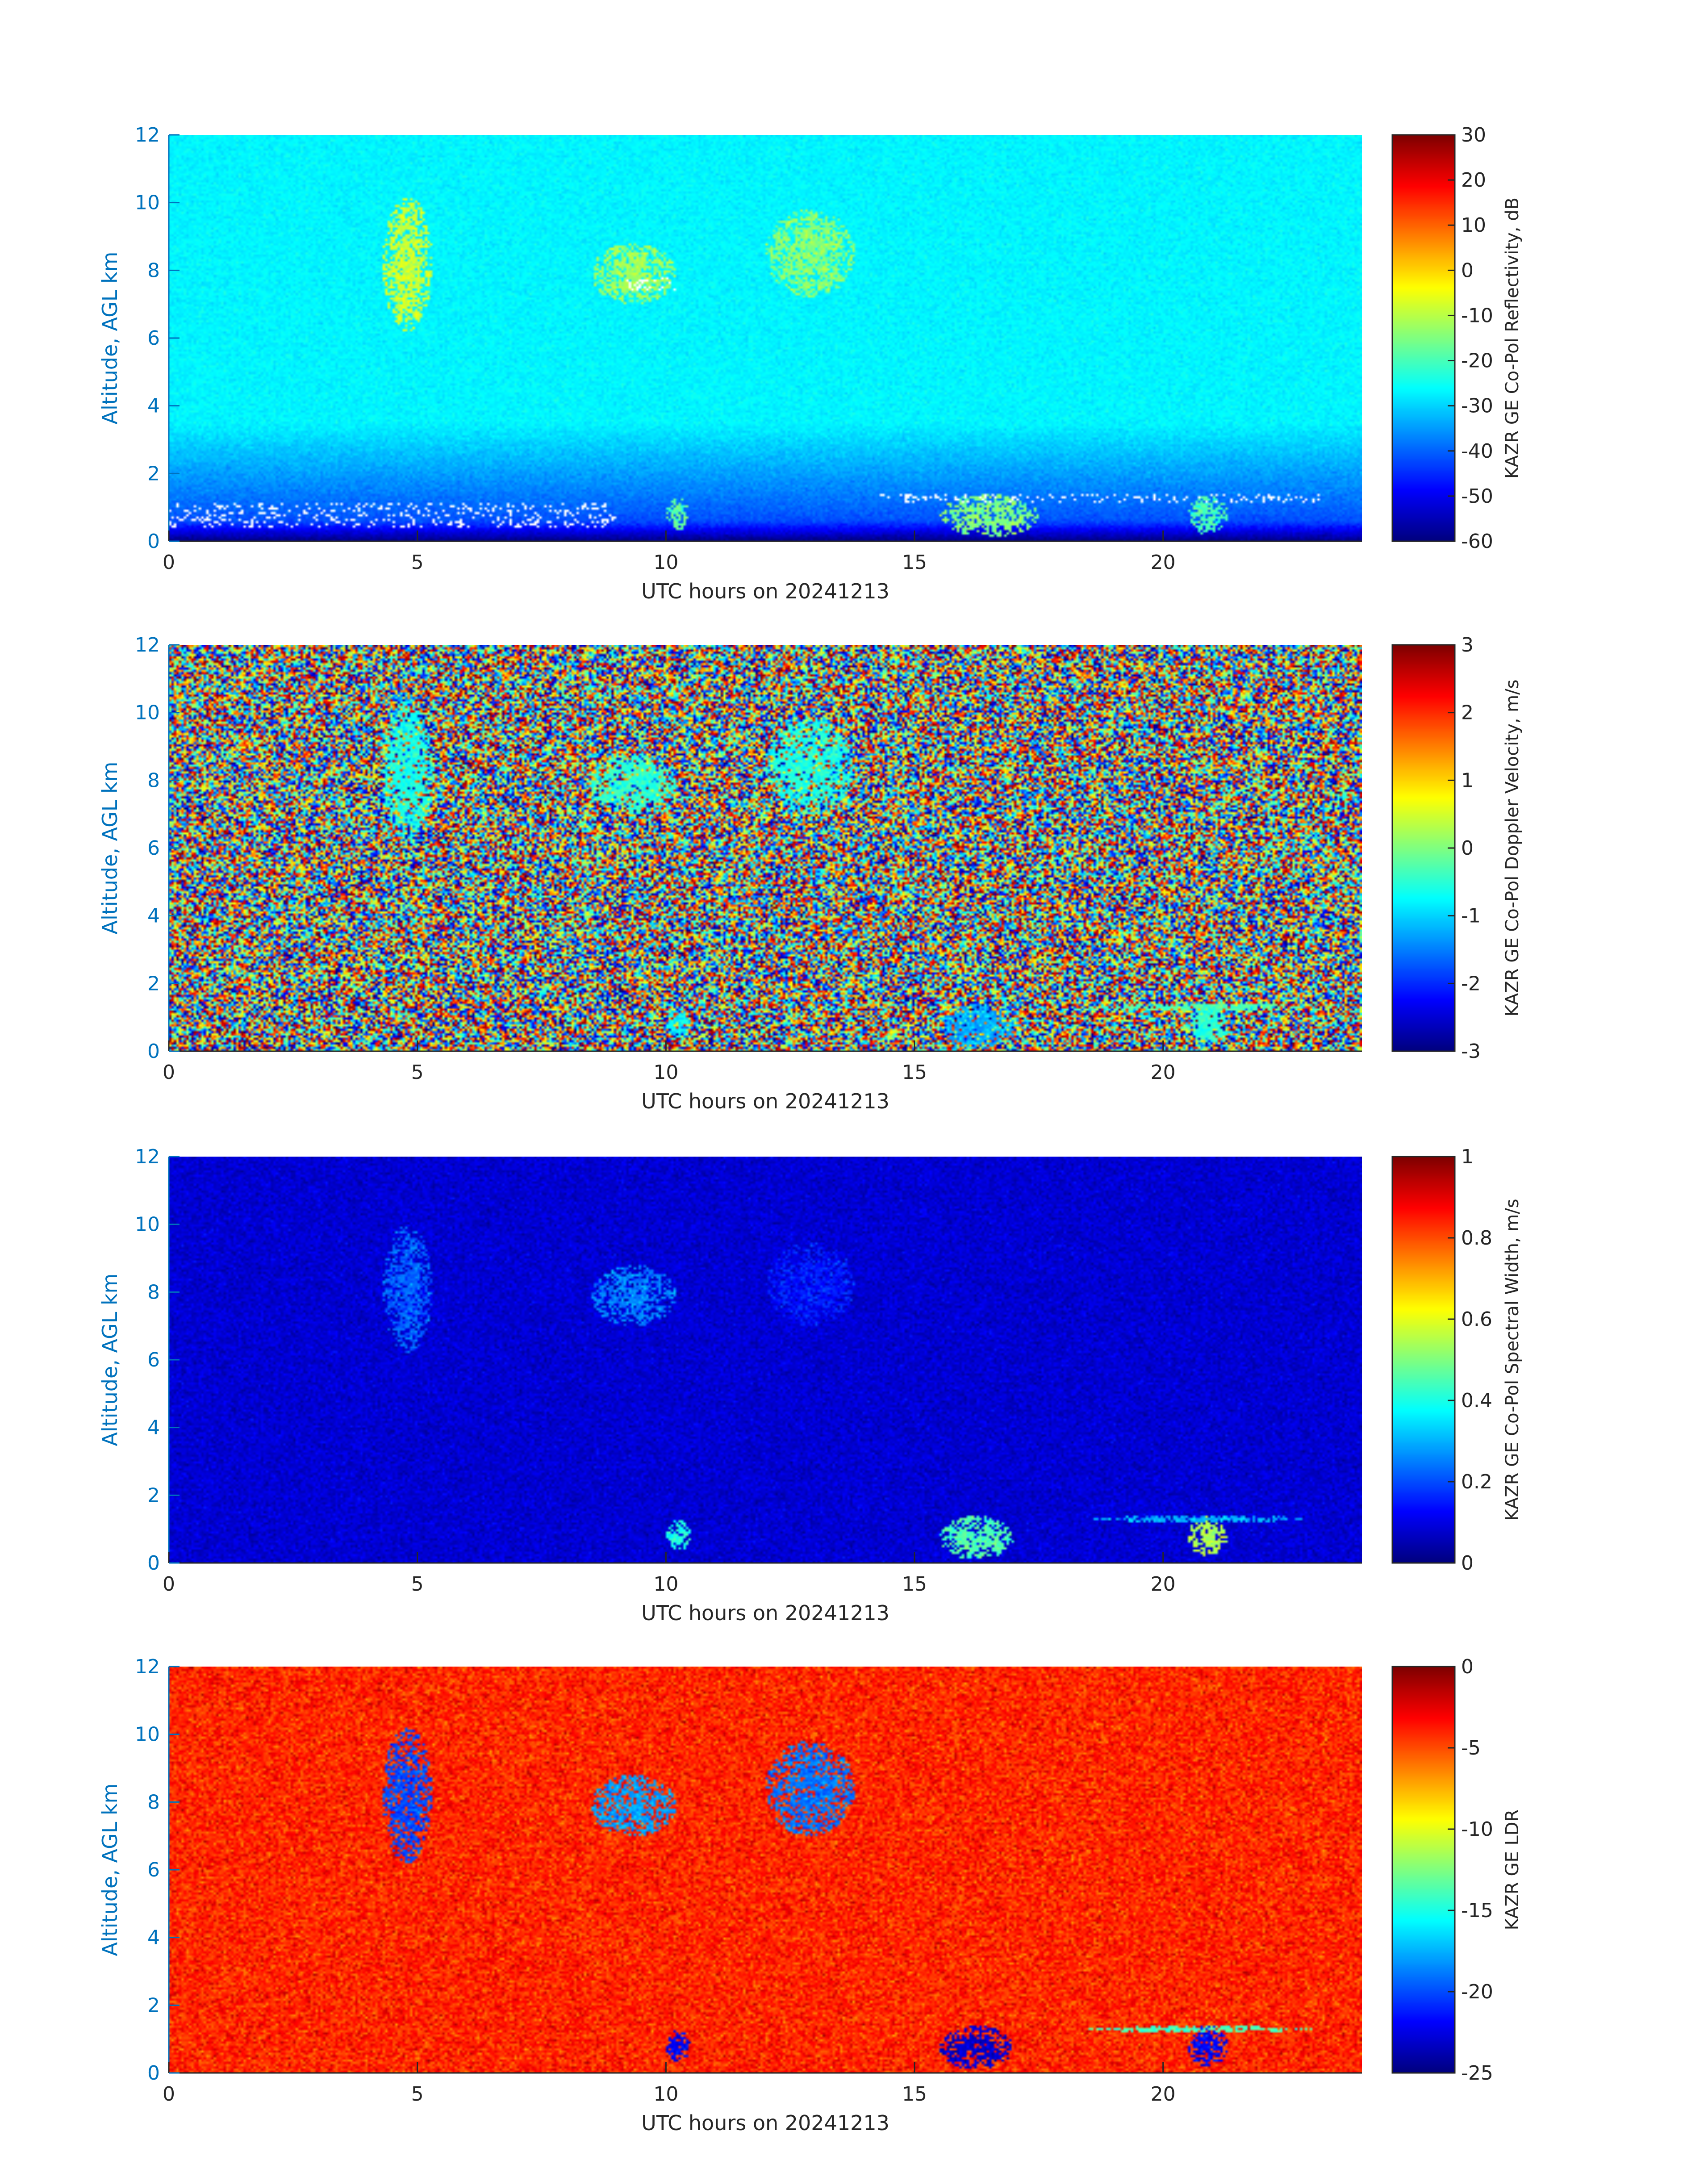 The width and height of the screenshot is (1708, 2177). Describe the element at coordinates (1476, 1319) in the screenshot. I see `colorbar-tick-label: 0.6` at that location.